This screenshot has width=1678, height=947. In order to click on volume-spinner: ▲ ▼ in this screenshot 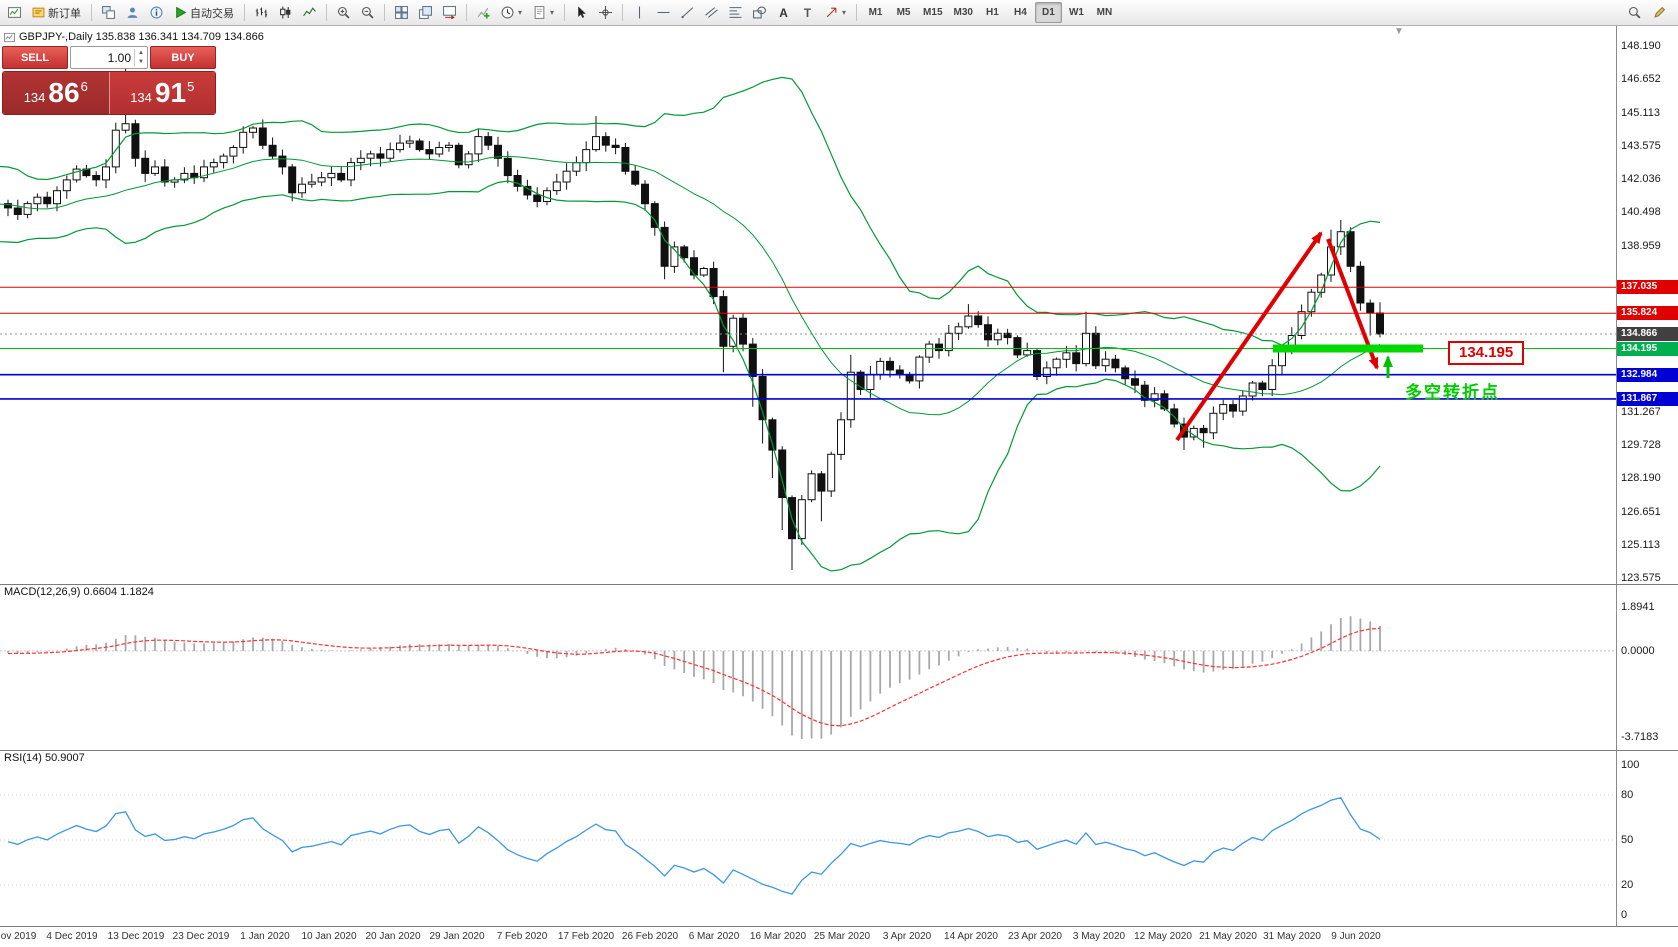, I will do `click(140, 57)`.